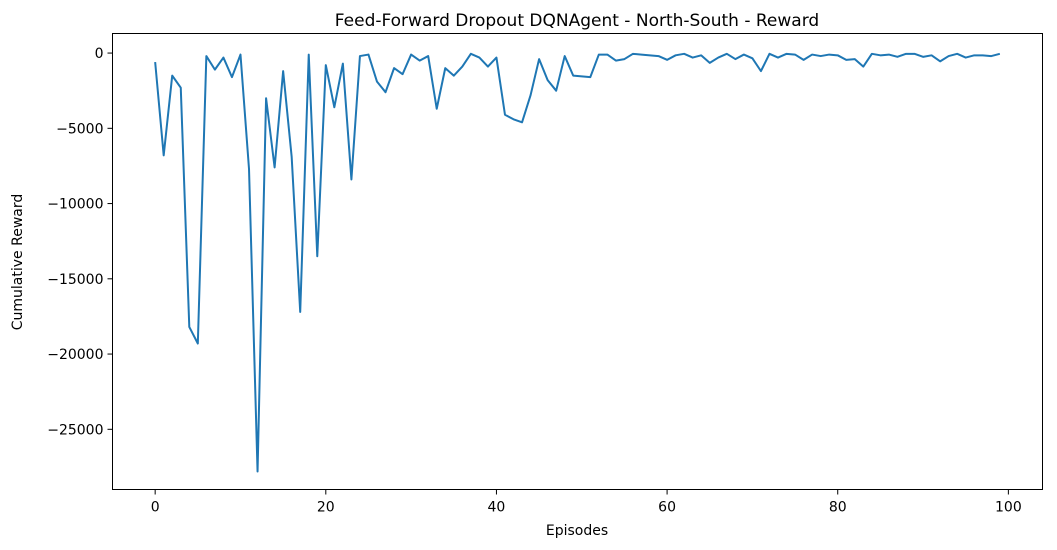 The width and height of the screenshot is (1057, 550). What do you see at coordinates (155, 508) in the screenshot?
I see `x-tick-label: 0` at bounding box center [155, 508].